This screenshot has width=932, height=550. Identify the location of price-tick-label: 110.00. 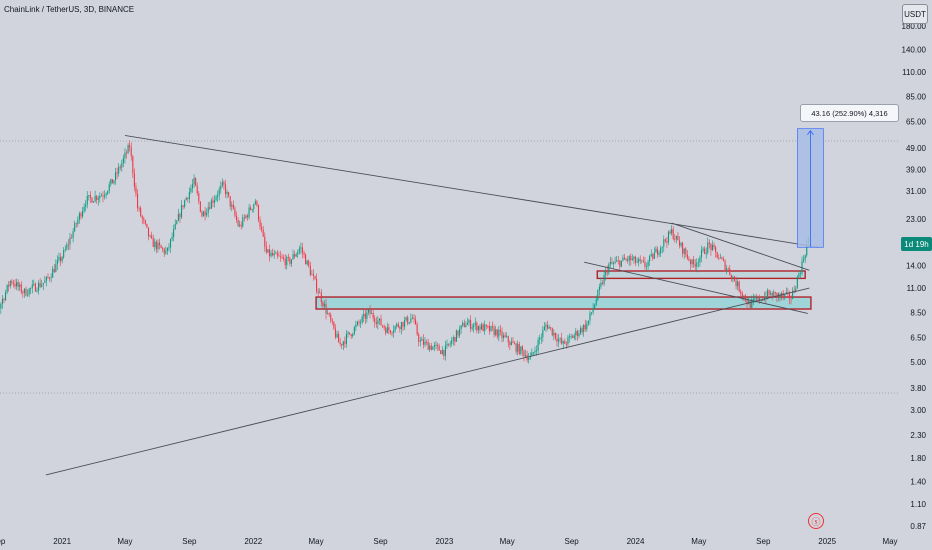
(914, 72).